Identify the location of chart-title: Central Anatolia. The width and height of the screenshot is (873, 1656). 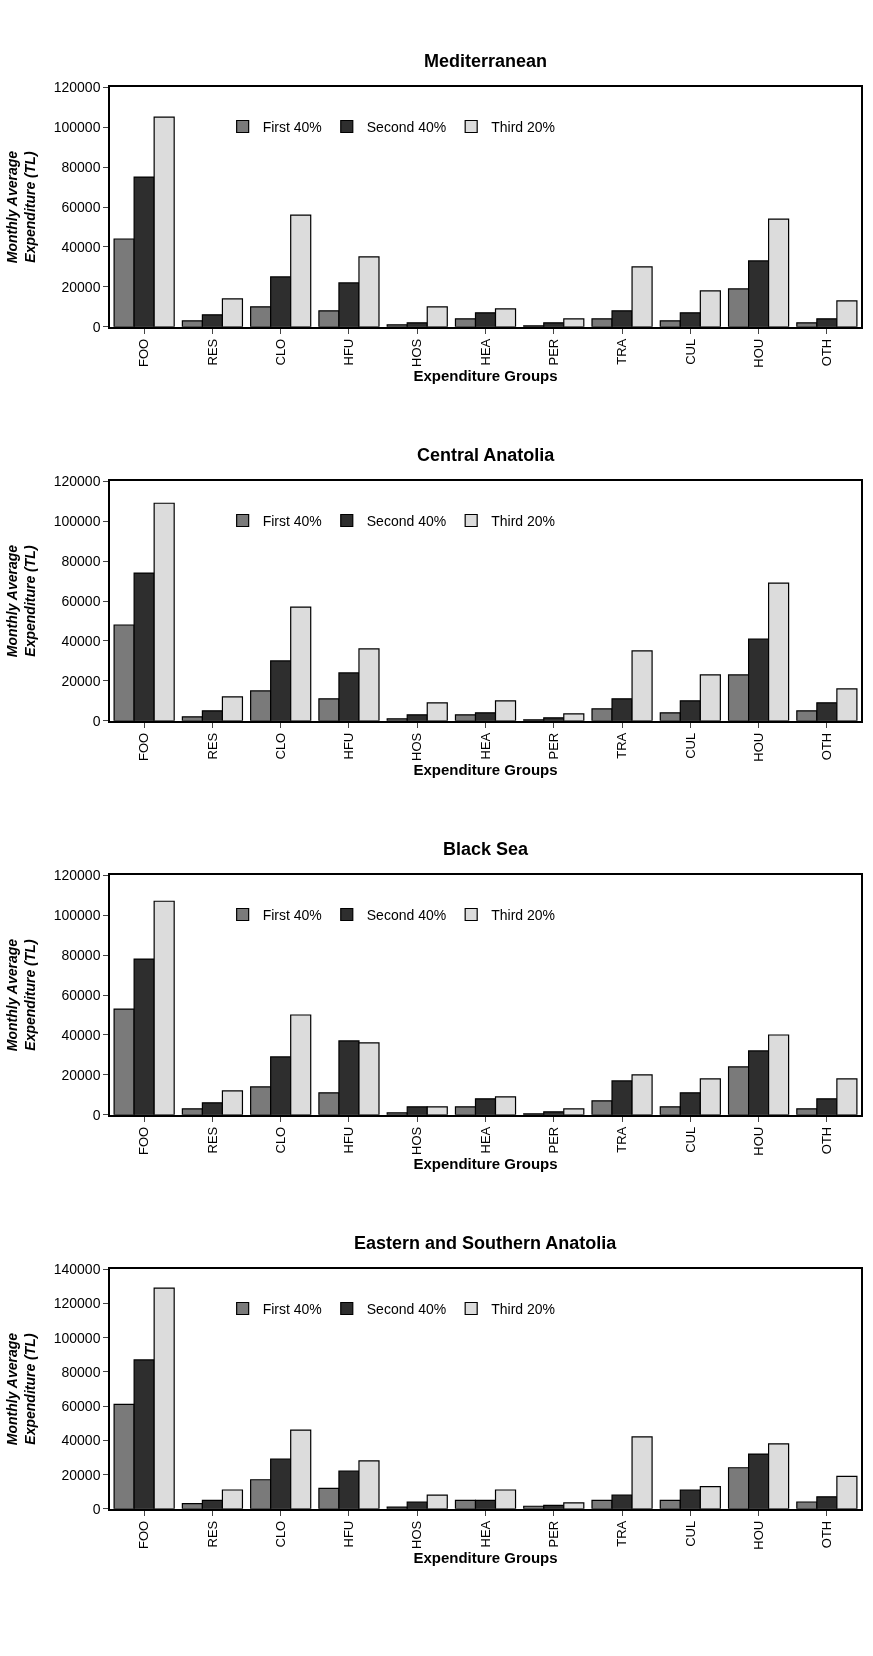
(486, 455).